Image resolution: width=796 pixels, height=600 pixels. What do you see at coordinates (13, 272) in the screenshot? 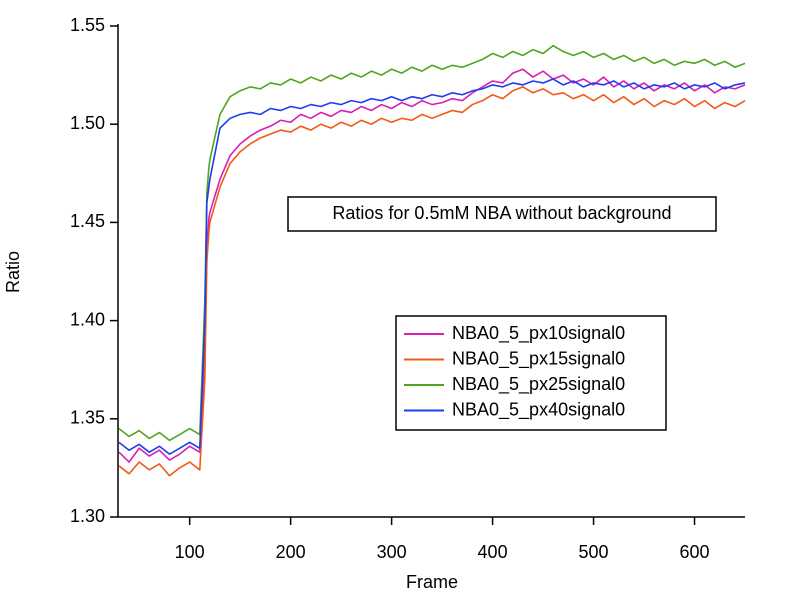
I see `y-axis-label: Ratio` at bounding box center [13, 272].